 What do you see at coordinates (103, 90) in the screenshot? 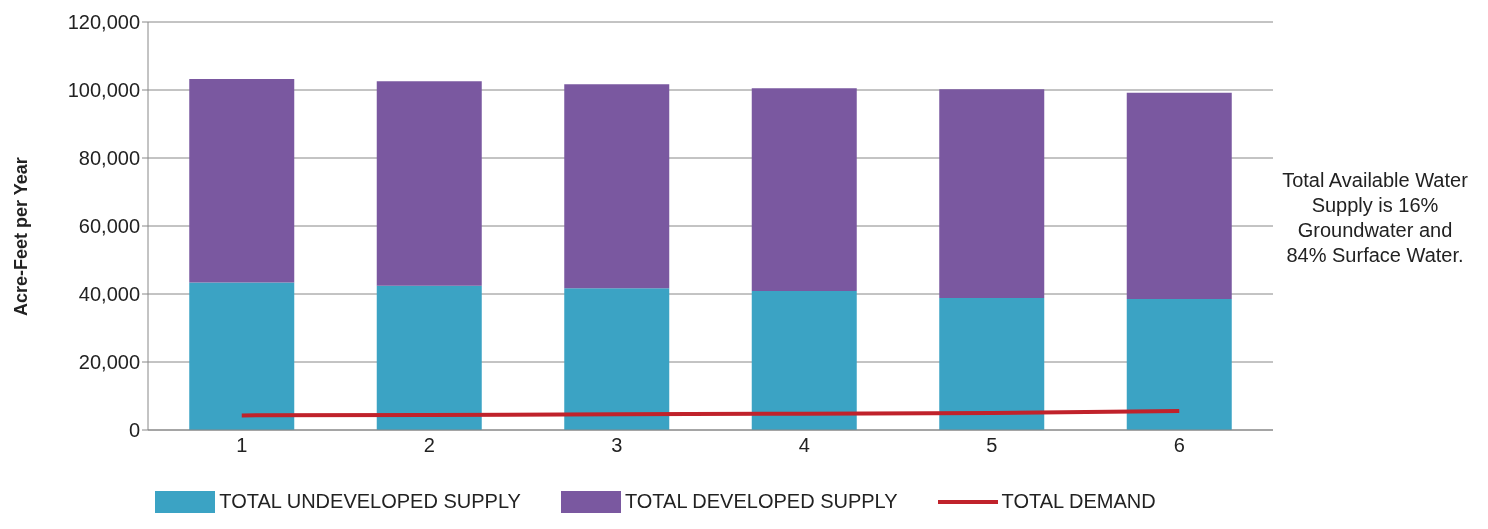
I see `y-tick-label: 100,000` at bounding box center [103, 90].